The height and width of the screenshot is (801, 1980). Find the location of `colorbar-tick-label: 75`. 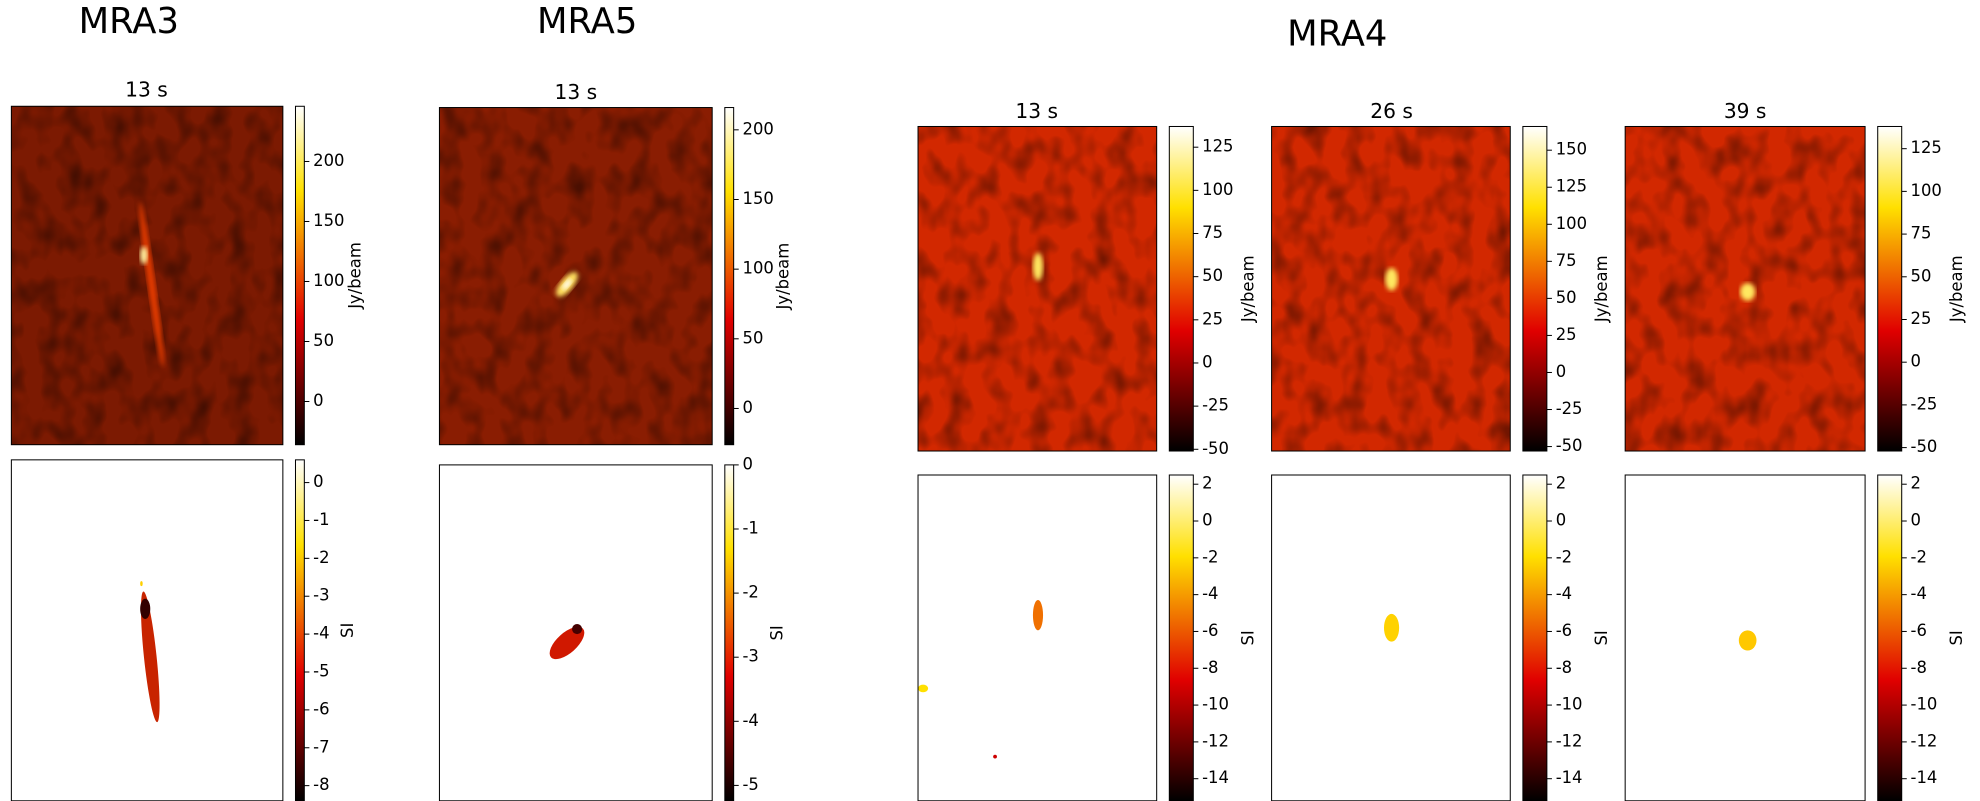

colorbar-tick-label: 75 is located at coordinates (1921, 233).